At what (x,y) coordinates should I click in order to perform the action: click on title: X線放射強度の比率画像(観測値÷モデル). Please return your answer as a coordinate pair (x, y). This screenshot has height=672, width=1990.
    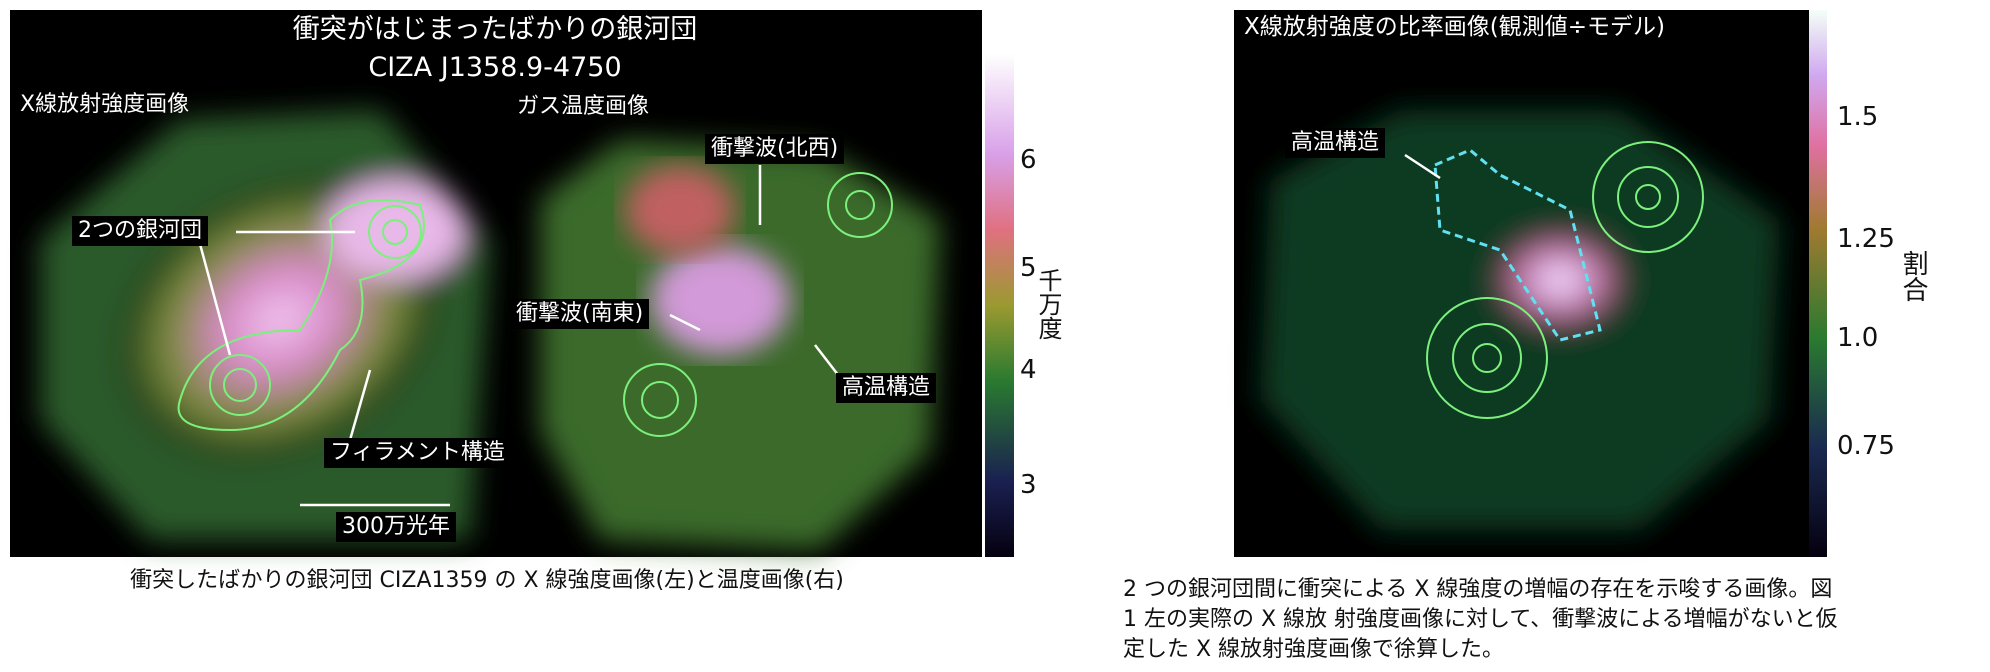
    Looking at the image, I should click on (1454, 27).